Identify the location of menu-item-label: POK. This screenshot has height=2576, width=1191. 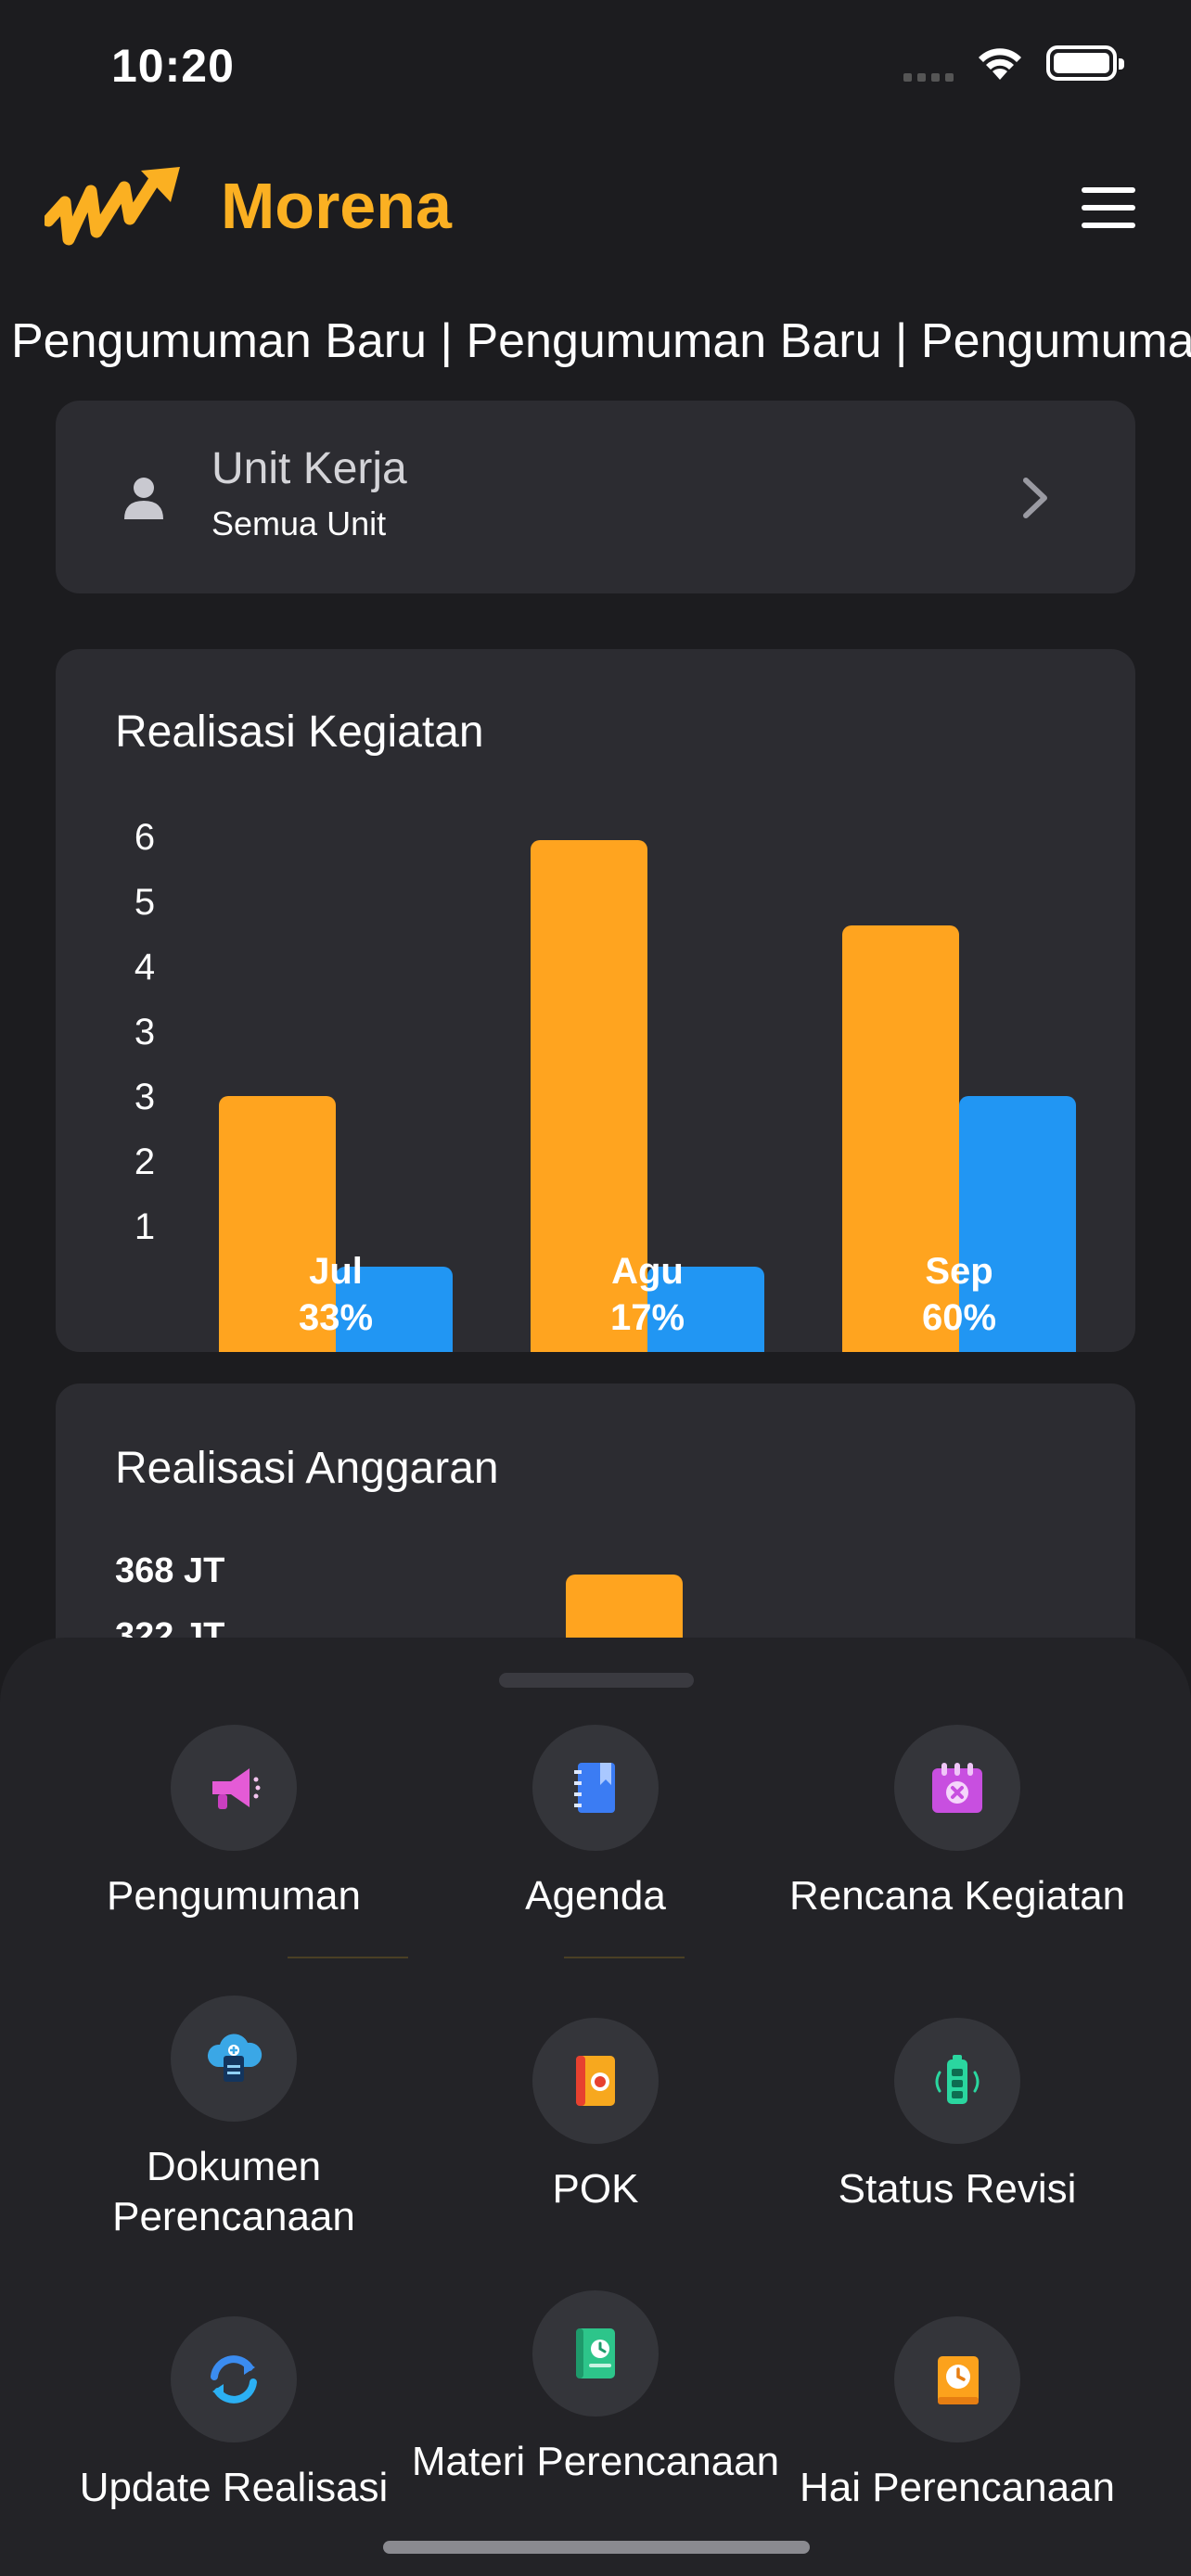
(595, 2189).